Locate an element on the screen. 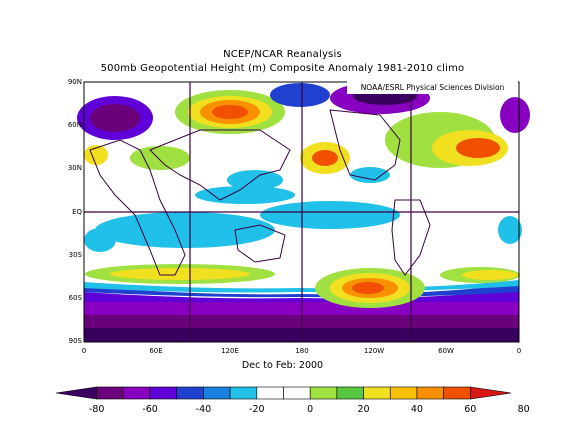  lon-label-120e: 120E is located at coordinates (230, 351).